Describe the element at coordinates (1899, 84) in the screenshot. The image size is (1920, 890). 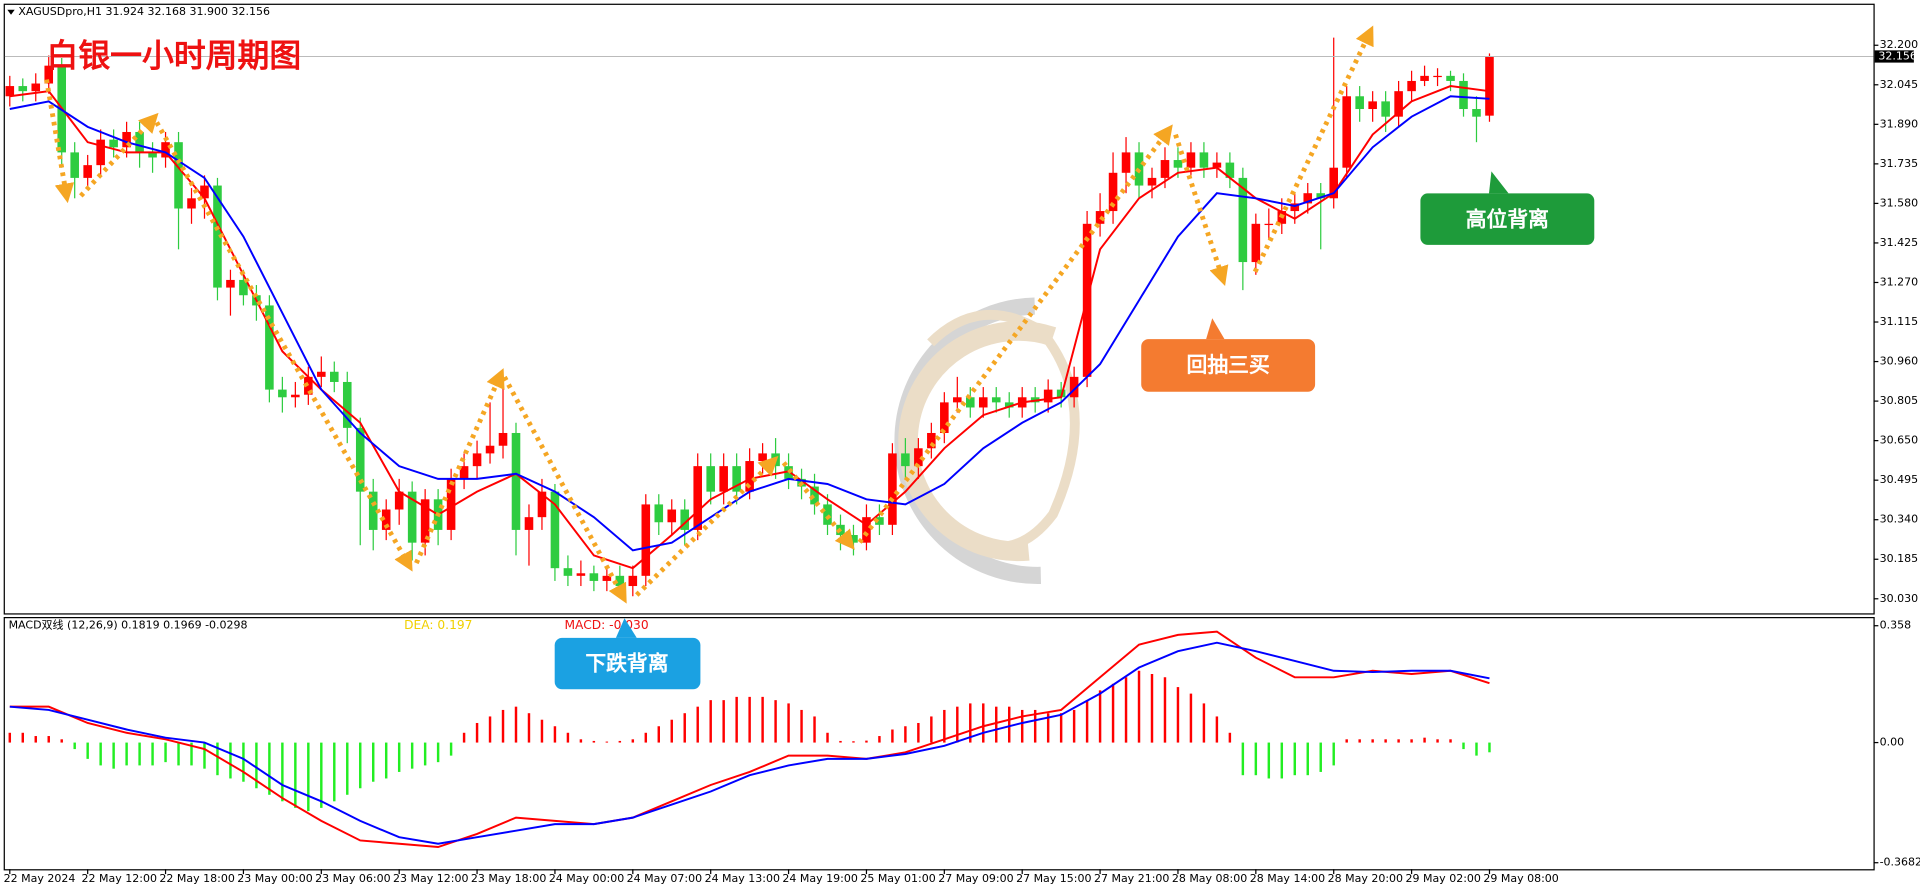
I see `y-tick-label: 32.045` at that location.